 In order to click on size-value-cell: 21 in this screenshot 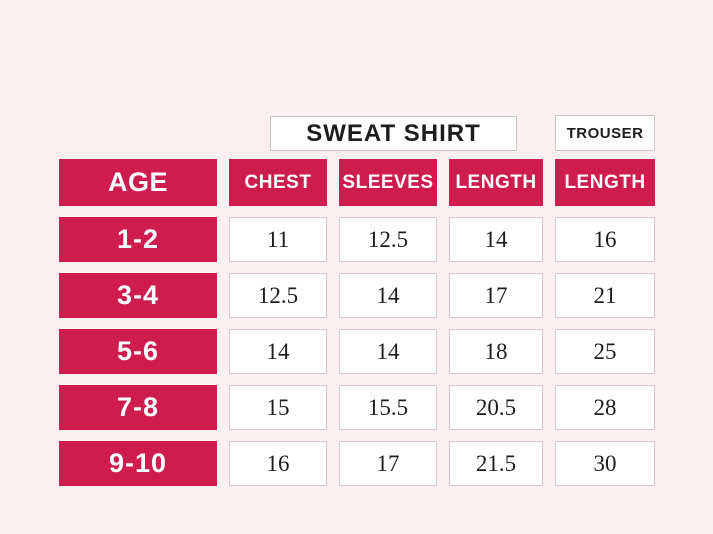, I will do `click(605, 295)`.